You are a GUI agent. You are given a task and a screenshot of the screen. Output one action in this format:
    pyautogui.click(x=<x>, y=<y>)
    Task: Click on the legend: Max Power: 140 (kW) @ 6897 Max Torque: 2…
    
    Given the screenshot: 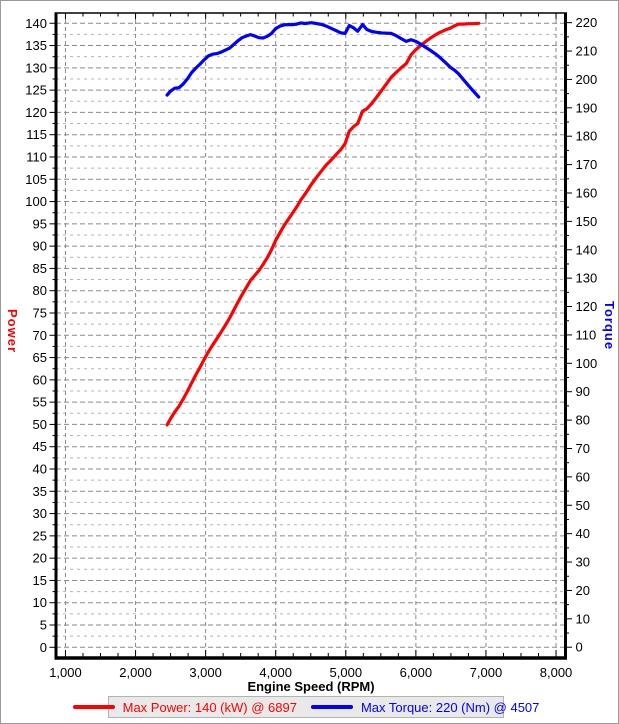 What is the action you would take?
    pyautogui.click(x=305, y=707)
    